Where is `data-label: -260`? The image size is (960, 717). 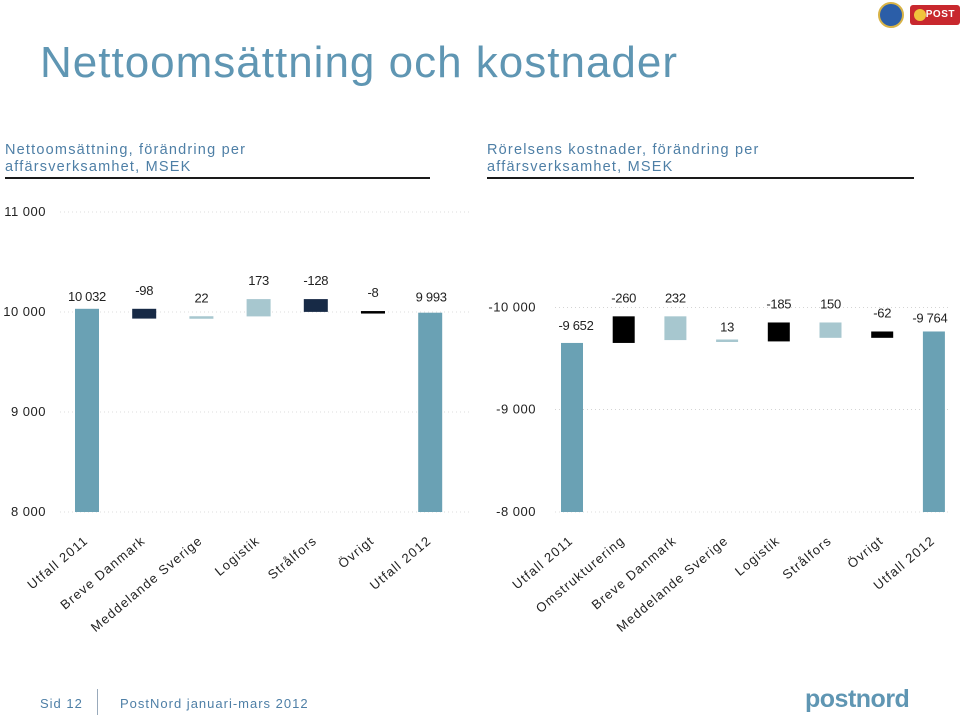 data-label: -260 is located at coordinates (623, 297).